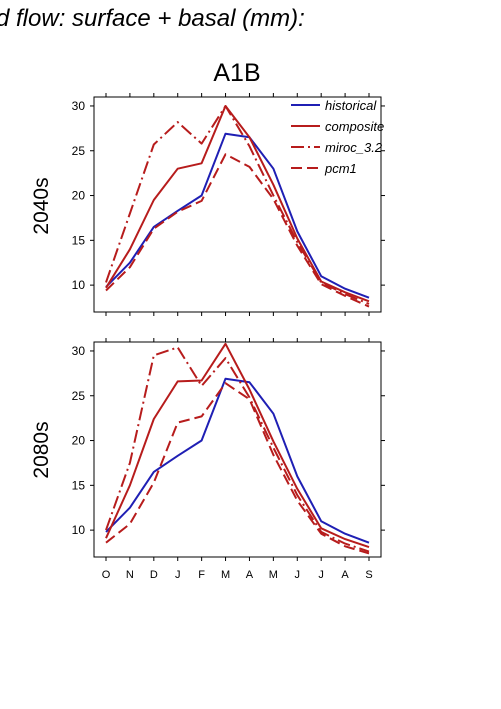  I want to click on legend-label: miroc_3.2, so click(354, 147).